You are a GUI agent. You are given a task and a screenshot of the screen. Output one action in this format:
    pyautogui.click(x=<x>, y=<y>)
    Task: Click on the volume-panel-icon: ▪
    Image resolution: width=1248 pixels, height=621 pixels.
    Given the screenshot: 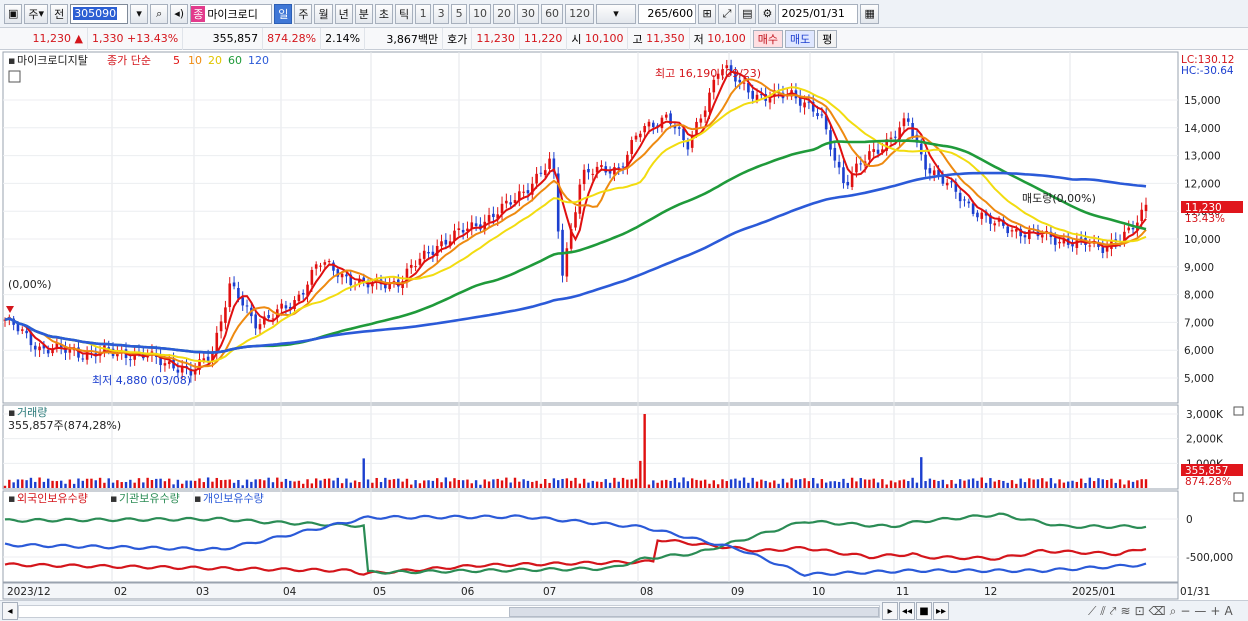 What is the action you would take?
    pyautogui.click(x=11, y=412)
    